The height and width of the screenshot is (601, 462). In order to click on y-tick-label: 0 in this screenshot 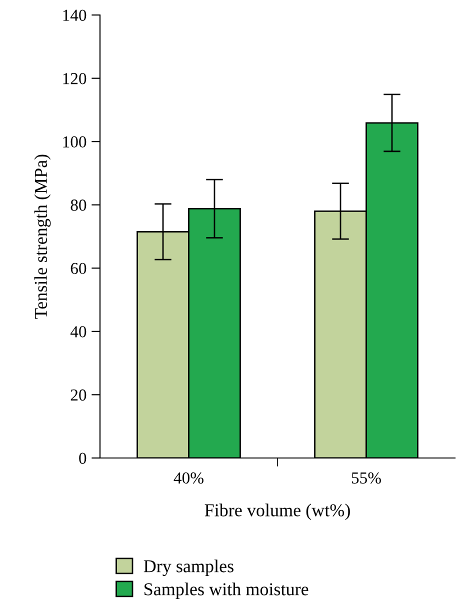, I will do `click(82, 458)`.